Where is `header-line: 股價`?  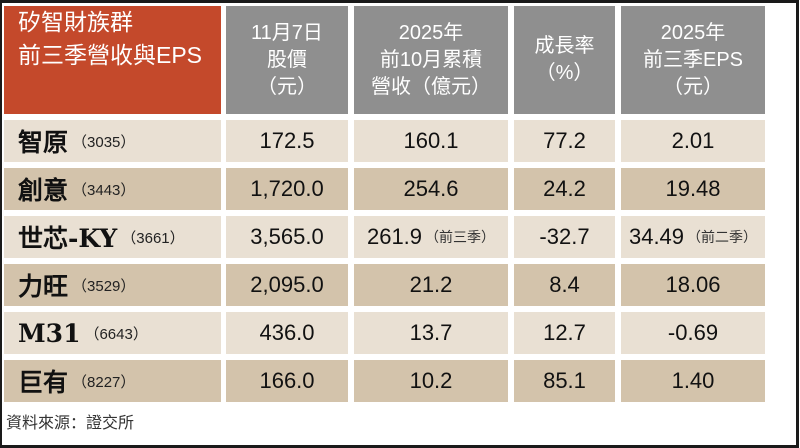
header-line: 股價 is located at coordinates (287, 59).